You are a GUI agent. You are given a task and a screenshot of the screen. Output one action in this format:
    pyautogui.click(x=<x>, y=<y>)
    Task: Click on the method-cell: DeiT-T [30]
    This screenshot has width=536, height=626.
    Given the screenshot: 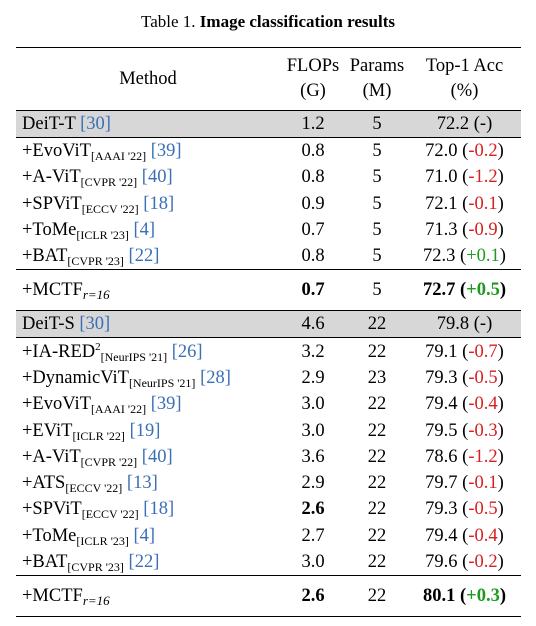 What is the action you would take?
    pyautogui.click(x=148, y=124)
    